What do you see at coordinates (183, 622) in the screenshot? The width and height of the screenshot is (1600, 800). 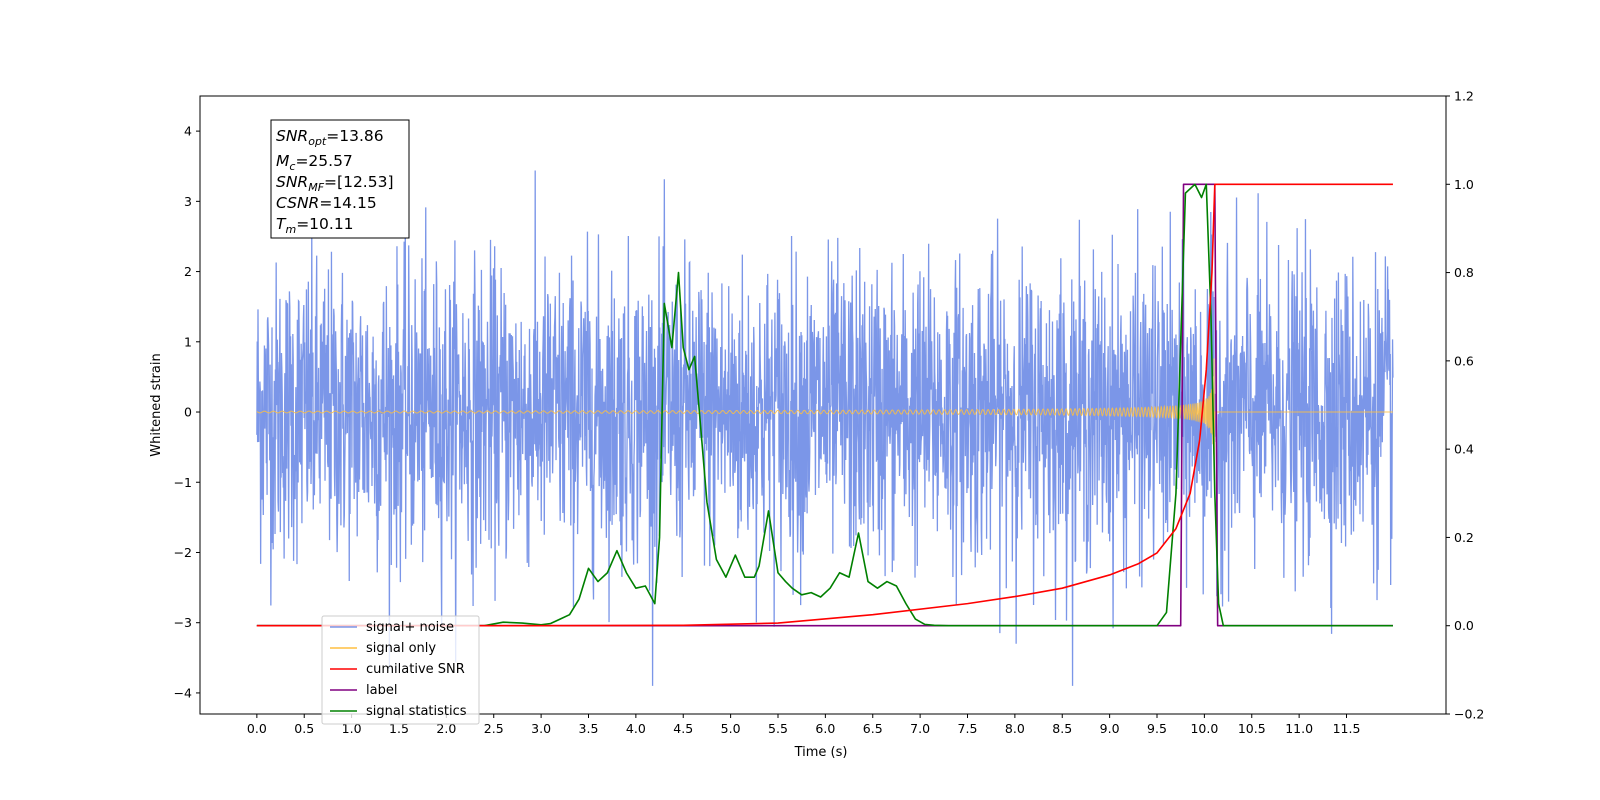 I see `y-tick-label: −3` at bounding box center [183, 622].